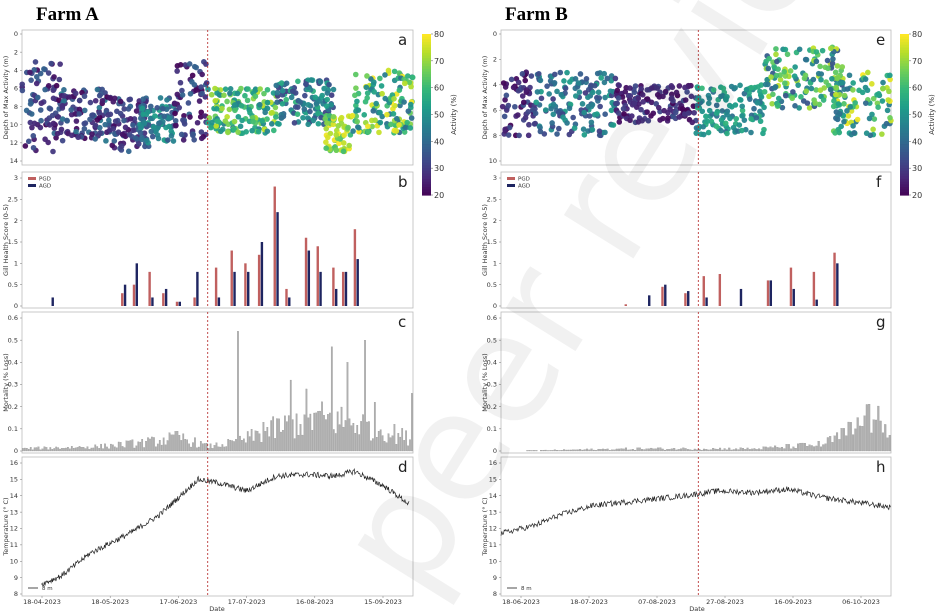 The image size is (936, 614). I want to click on x-tick-label: 27-08-2023, so click(725, 602).